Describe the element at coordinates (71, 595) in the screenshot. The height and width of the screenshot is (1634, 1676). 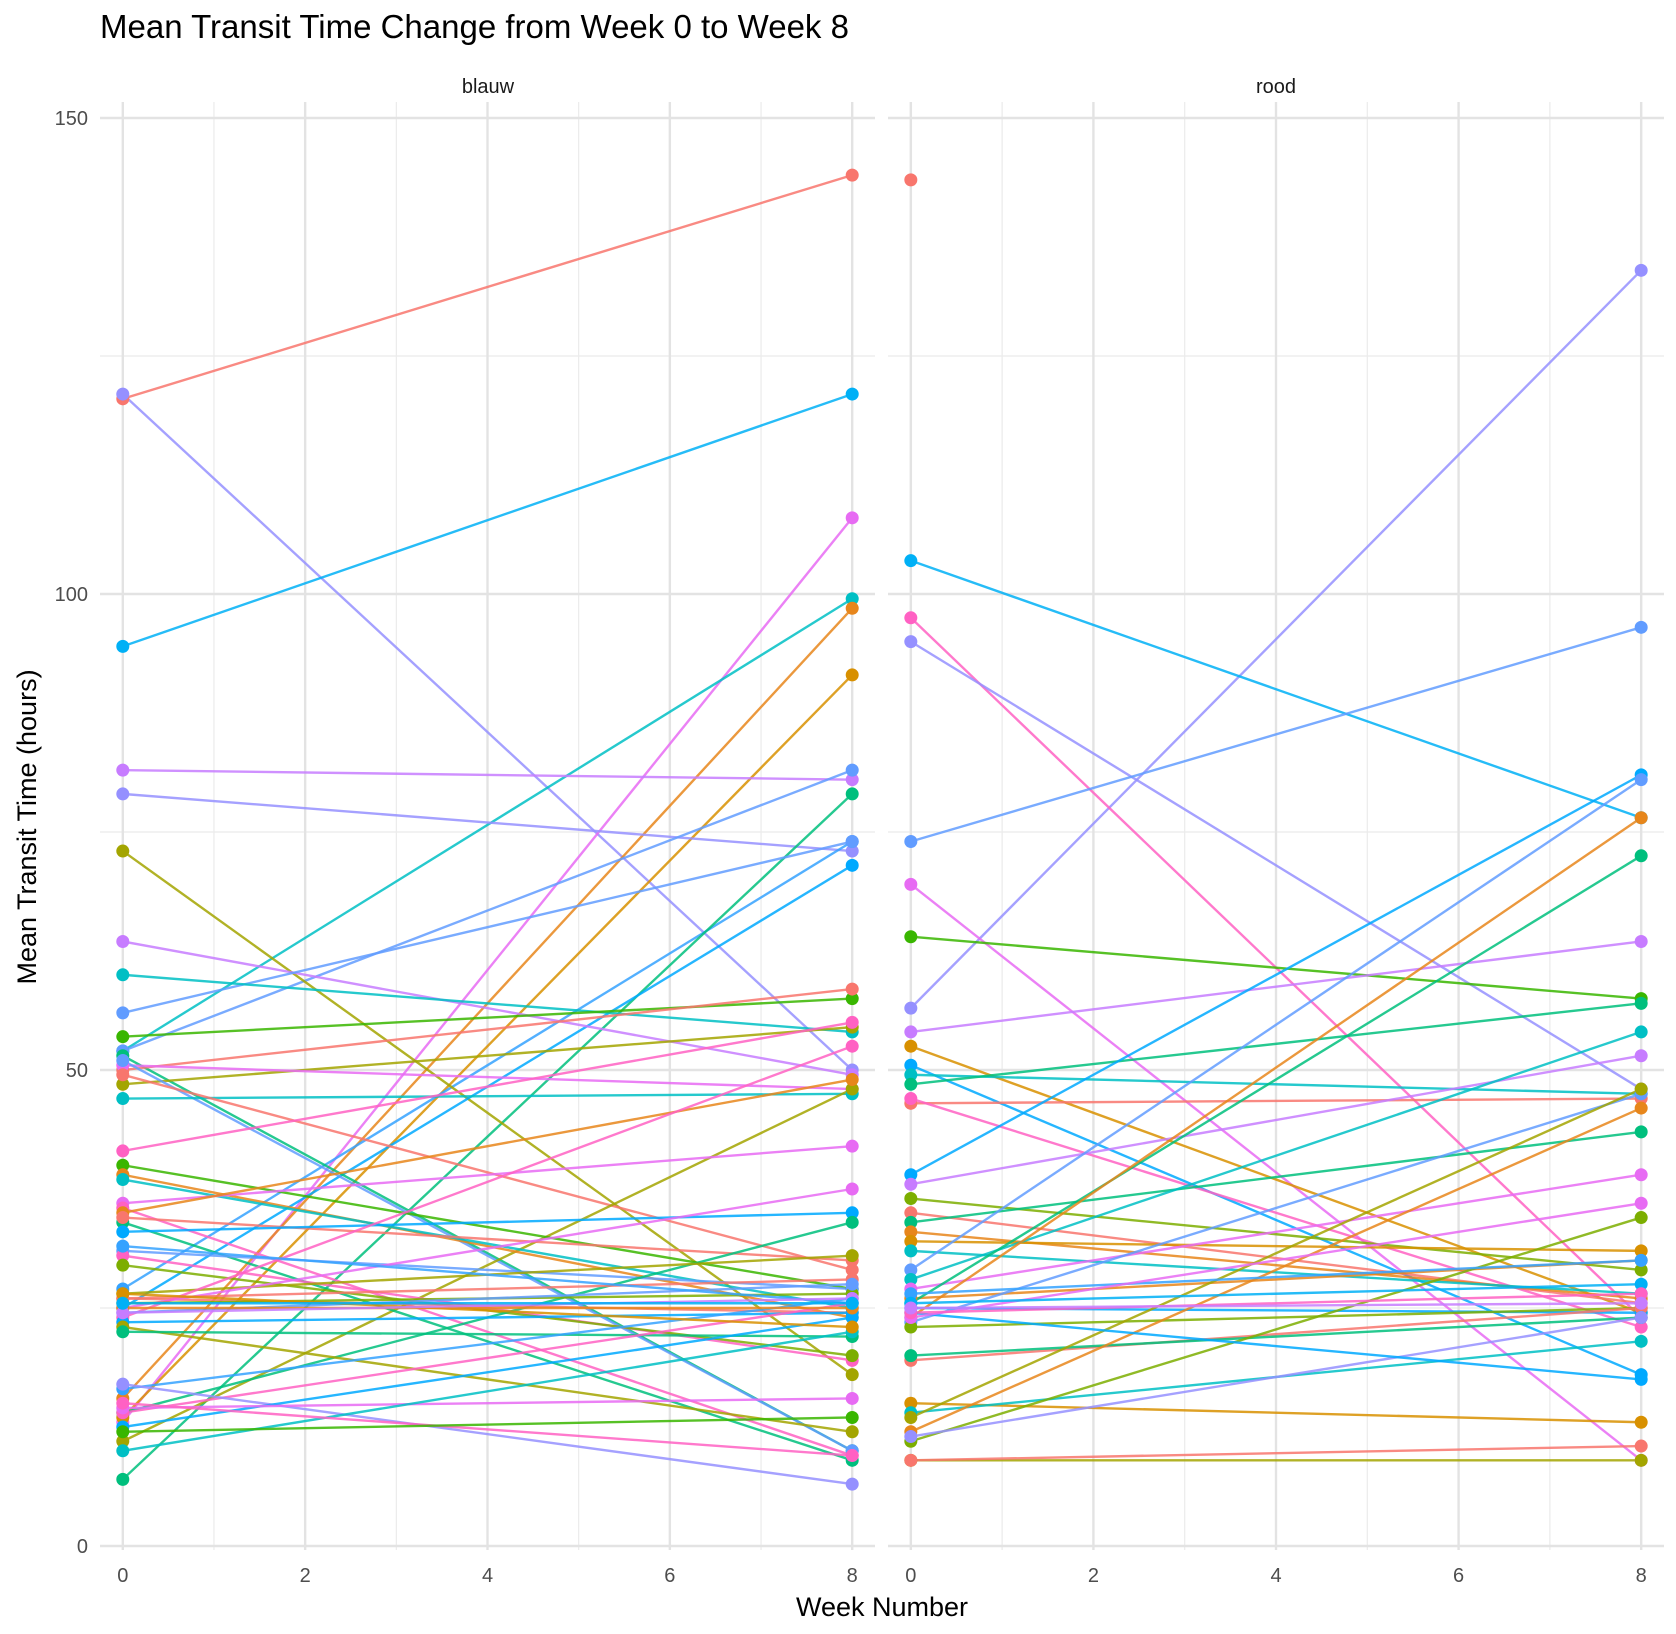
I see `y-tick-label: 100` at that location.